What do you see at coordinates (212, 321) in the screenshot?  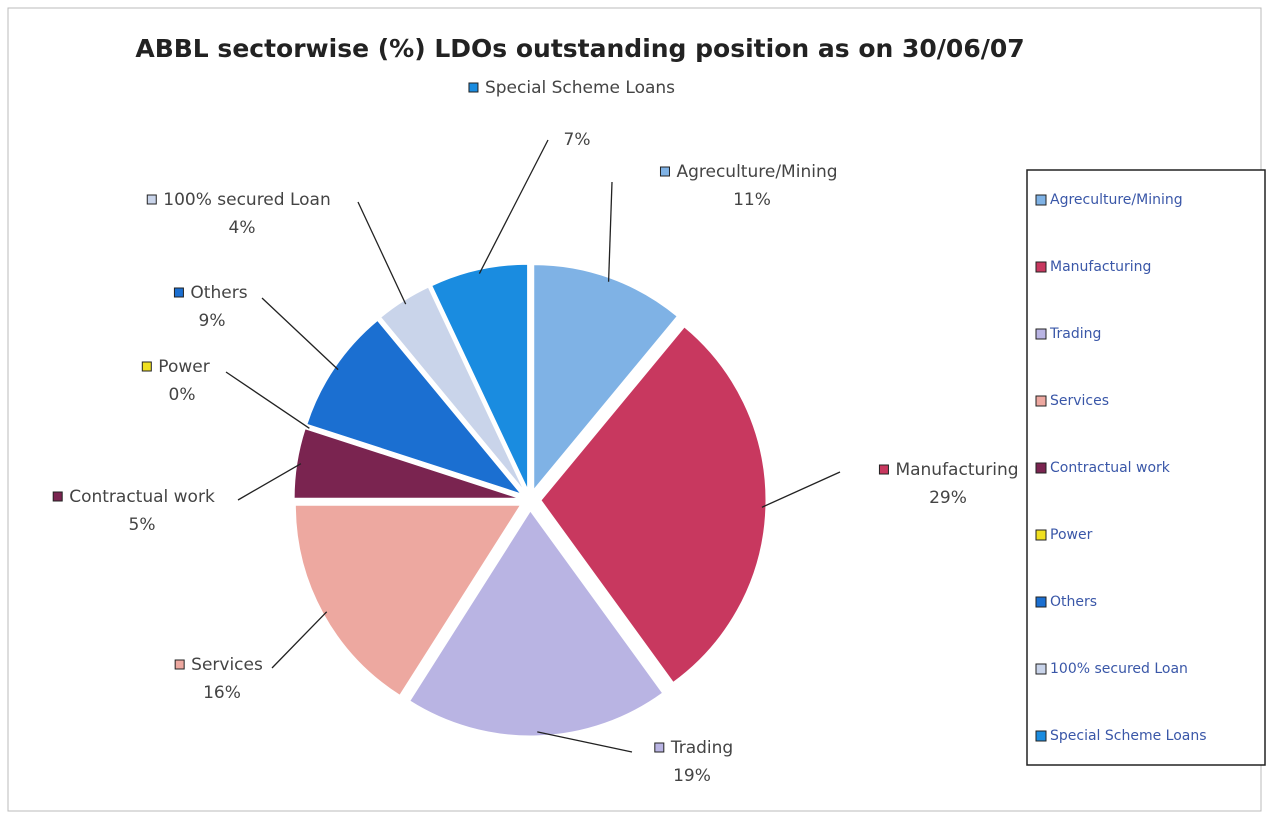 I see `slice-value-label: 9%` at bounding box center [212, 321].